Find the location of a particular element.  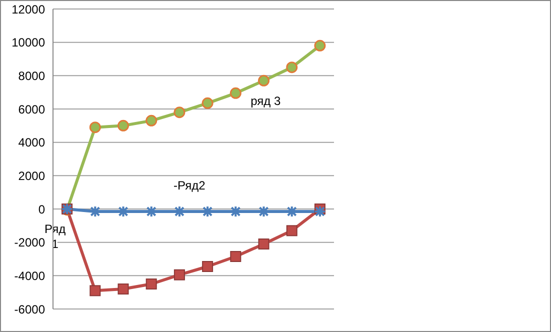

y-tick-label: -4000 is located at coordinates (30, 275).